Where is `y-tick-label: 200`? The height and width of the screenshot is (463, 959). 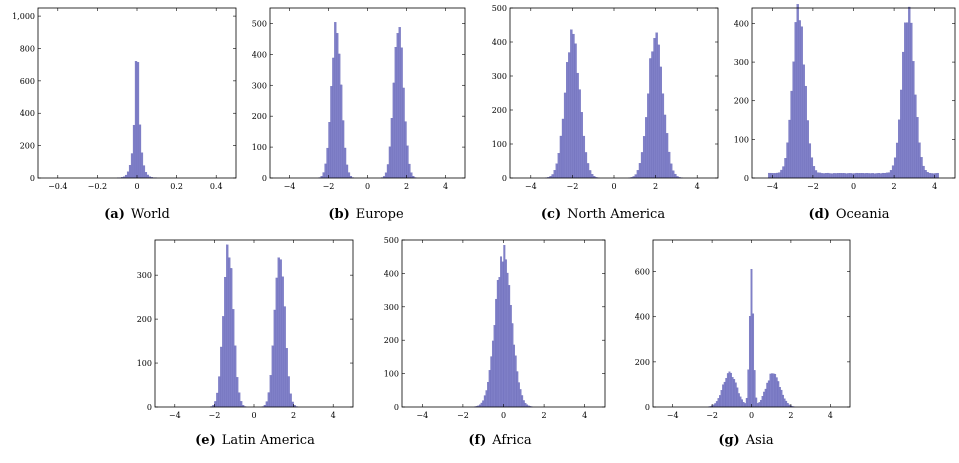
y-tick-label: 200 is located at coordinates (391, 340).